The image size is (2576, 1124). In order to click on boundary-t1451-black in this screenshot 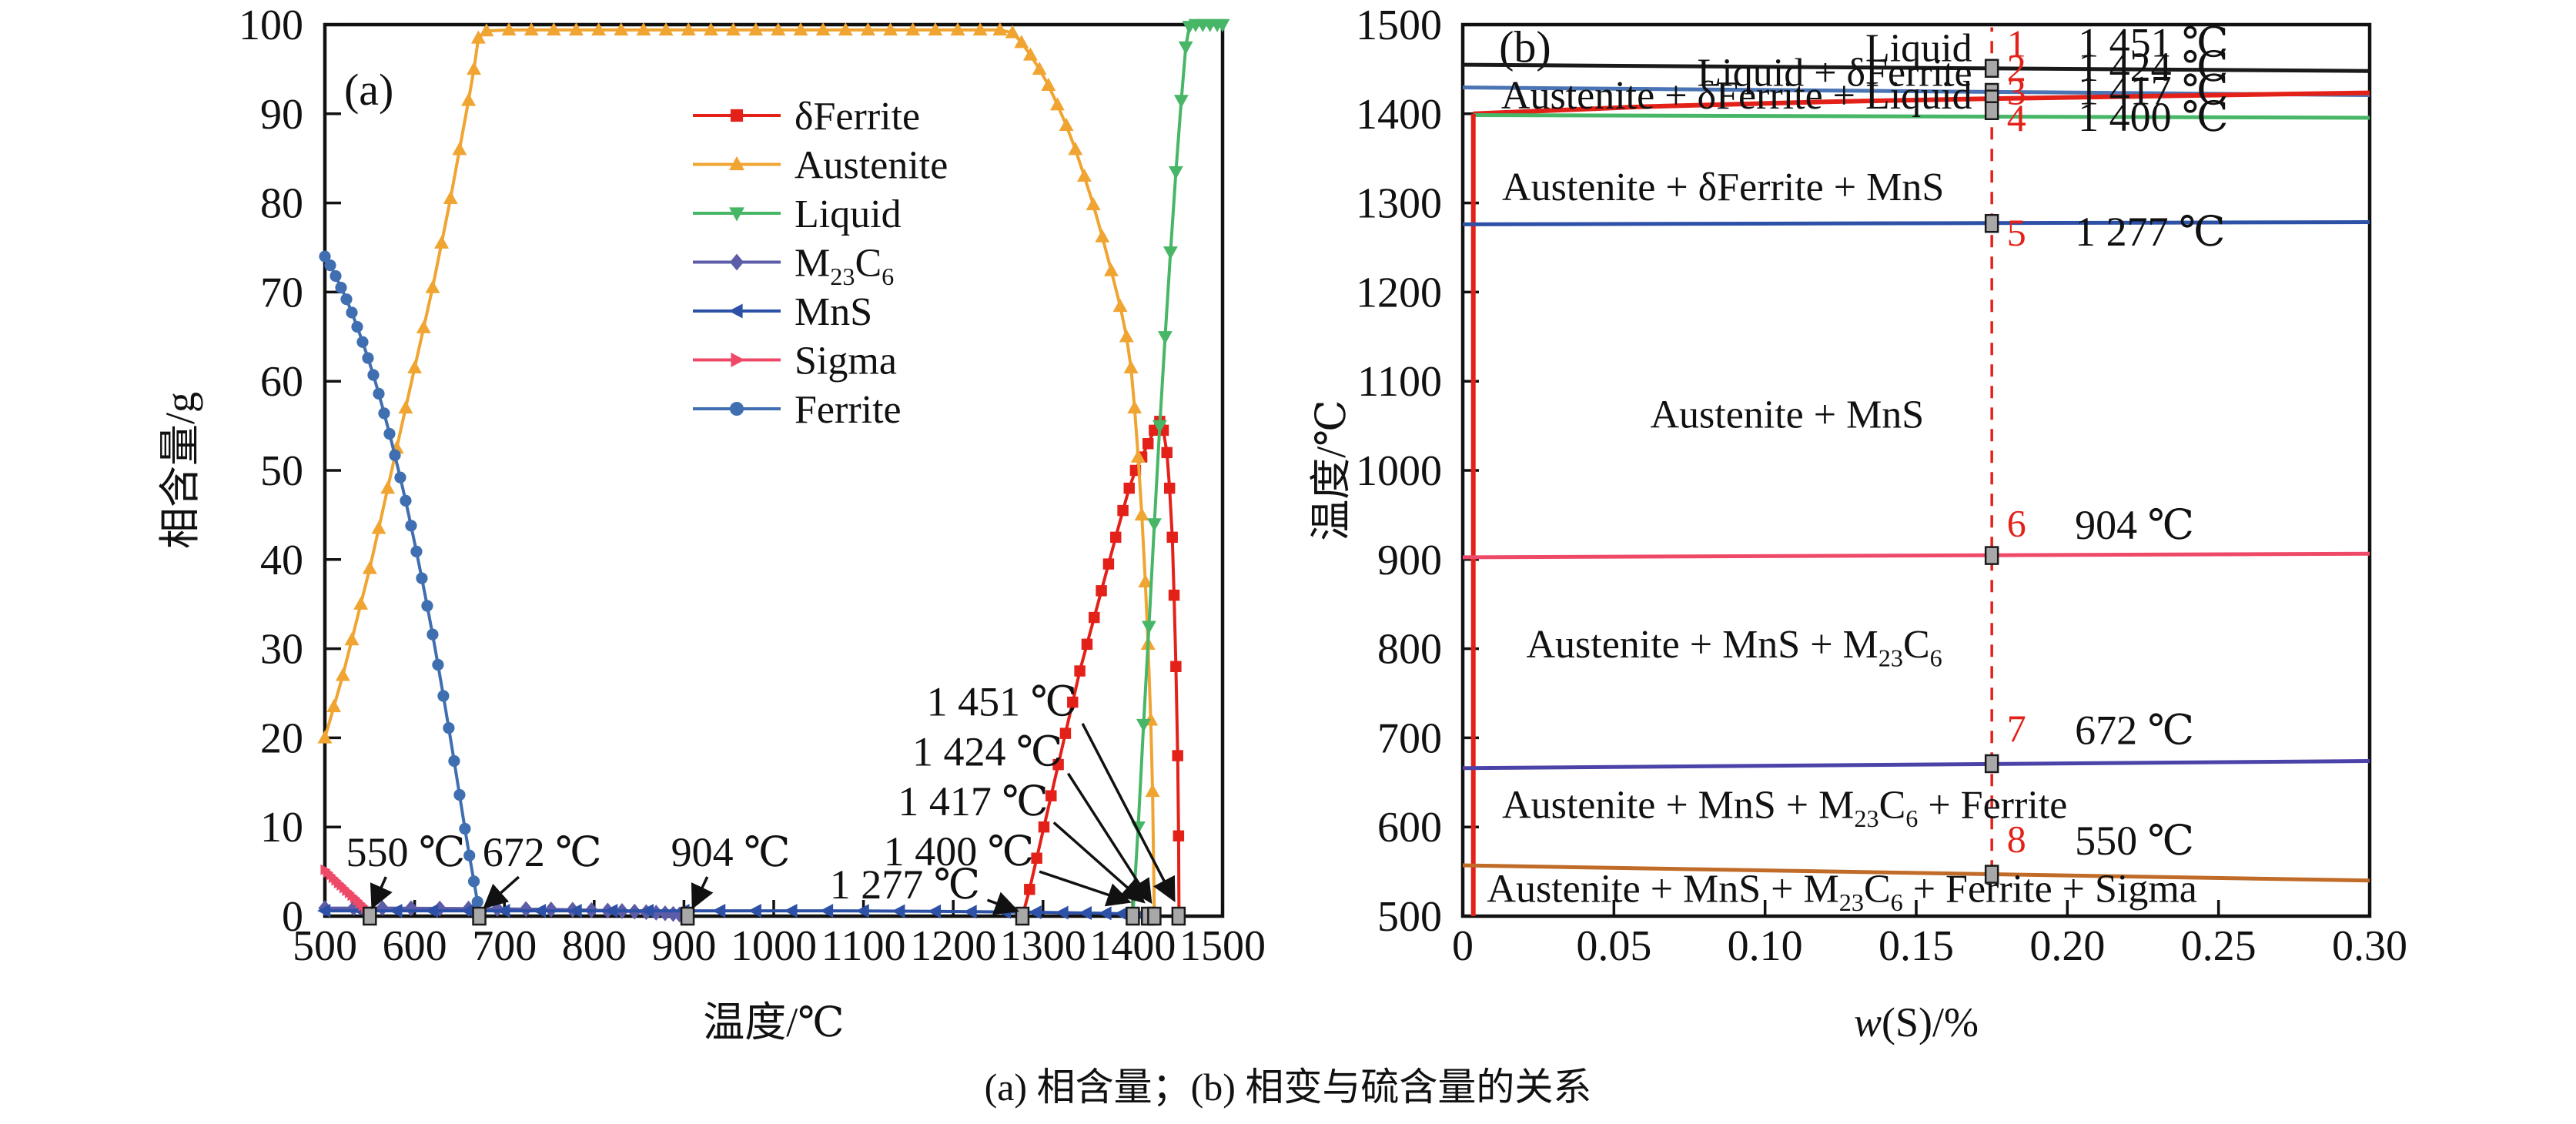, I will do `click(1916, 67)`.